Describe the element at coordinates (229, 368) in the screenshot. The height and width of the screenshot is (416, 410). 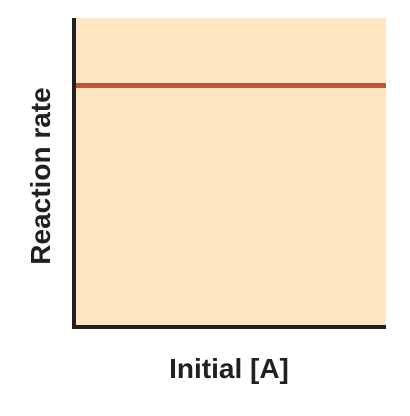
I see `x-axis-label: Initial [A]` at that location.